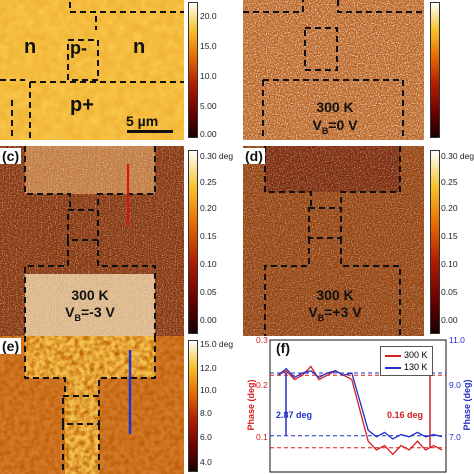 The image size is (474, 474). I want to click on region-n-right: n, so click(139, 47).